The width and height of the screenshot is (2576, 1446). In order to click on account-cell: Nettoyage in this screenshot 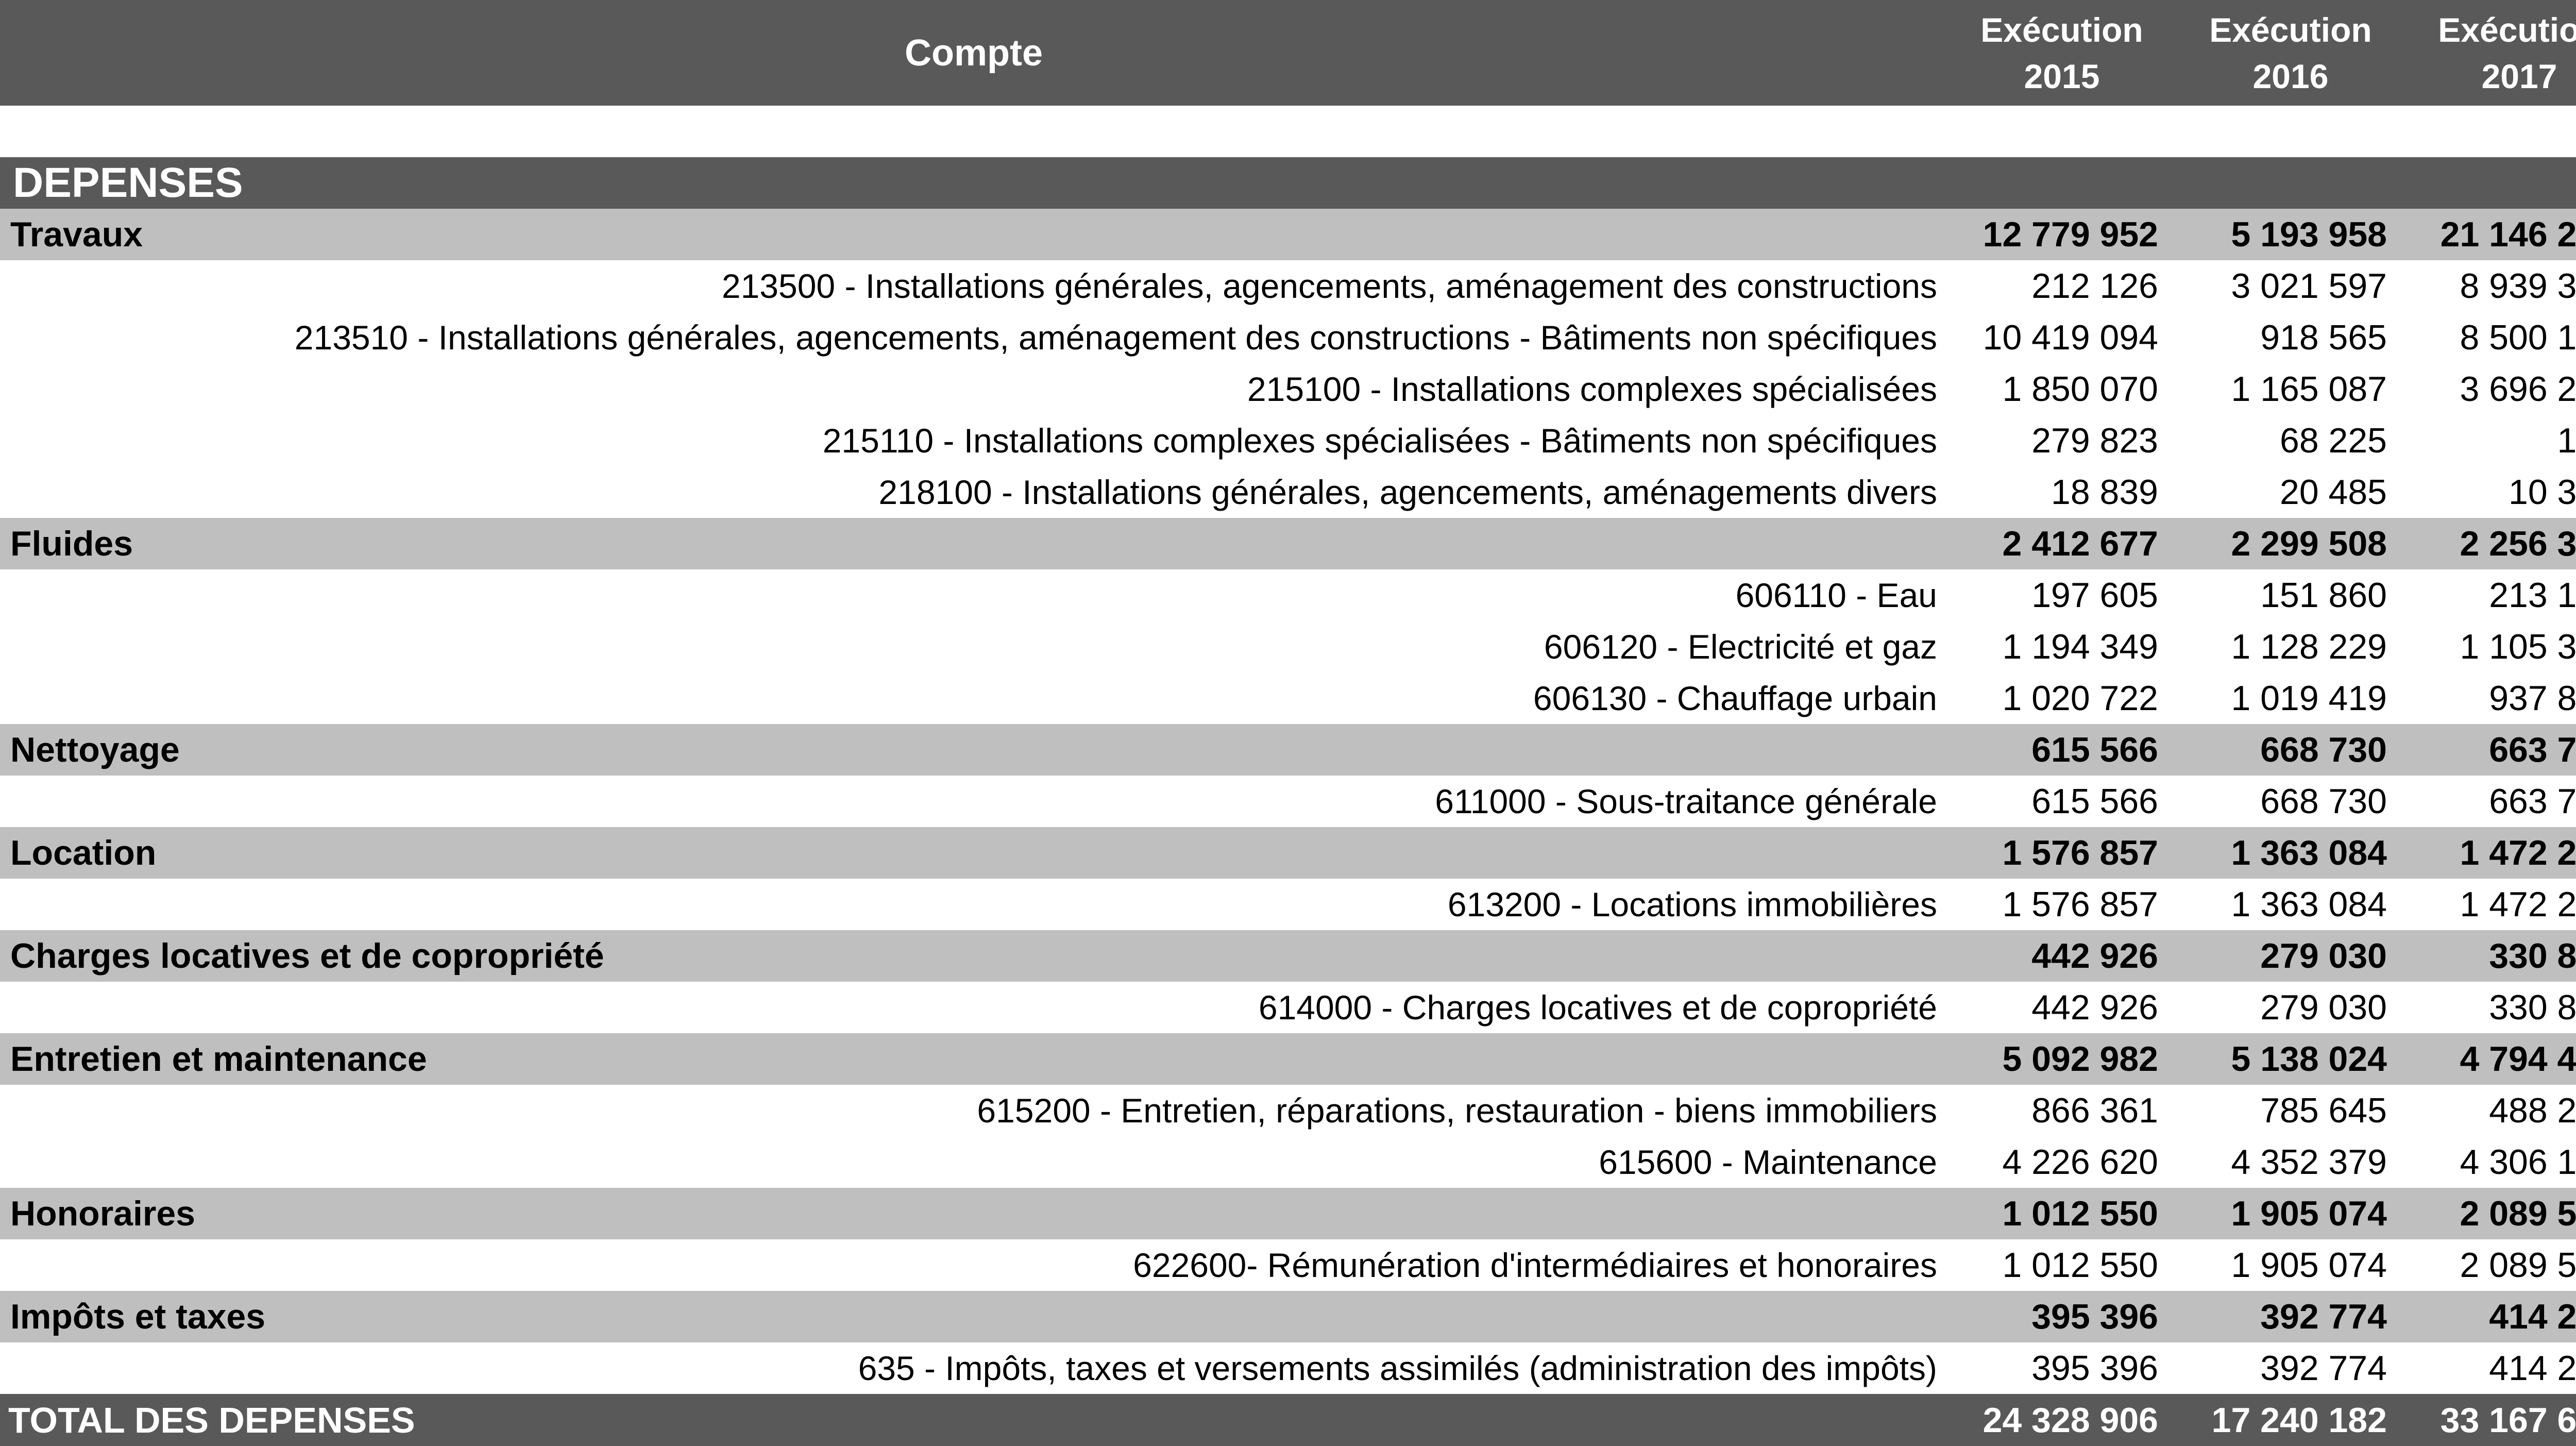, I will do `click(95, 749)`.